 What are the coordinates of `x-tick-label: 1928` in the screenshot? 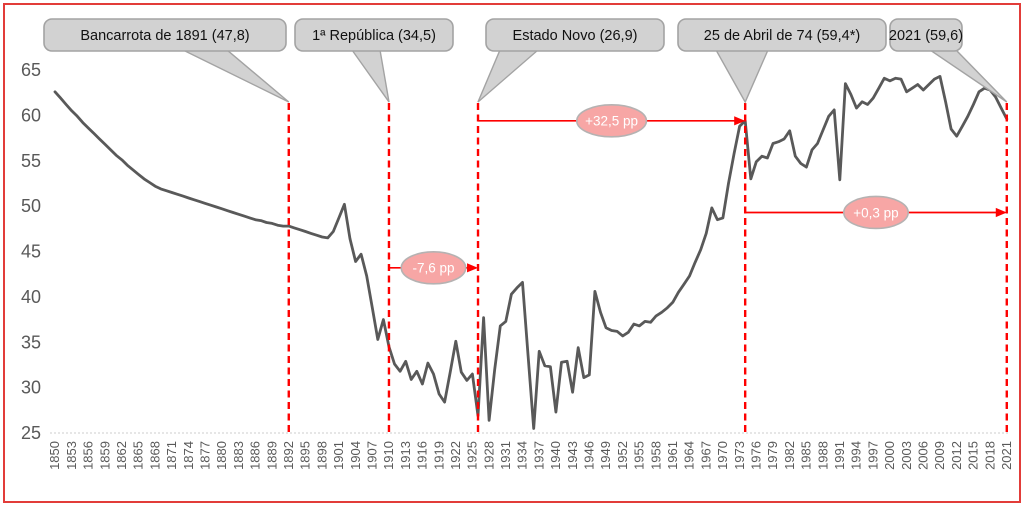 It's located at (488, 455).